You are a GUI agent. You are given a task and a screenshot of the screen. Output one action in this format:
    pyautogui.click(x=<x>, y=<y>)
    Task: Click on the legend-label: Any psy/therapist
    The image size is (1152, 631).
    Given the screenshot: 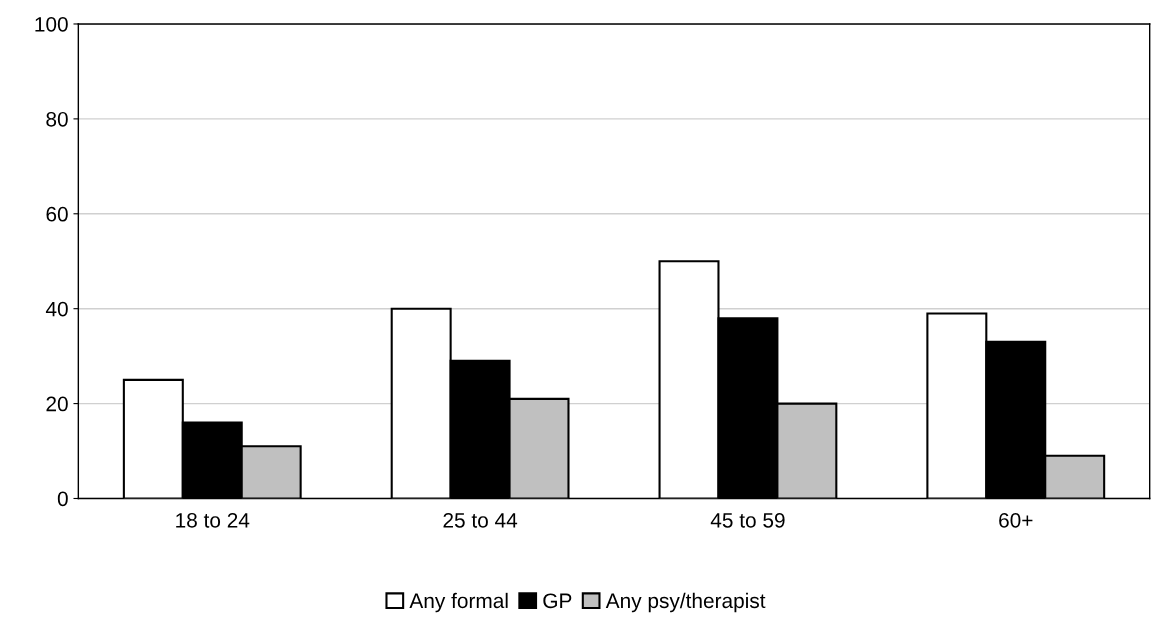 What is the action you would take?
    pyautogui.click(x=685, y=602)
    